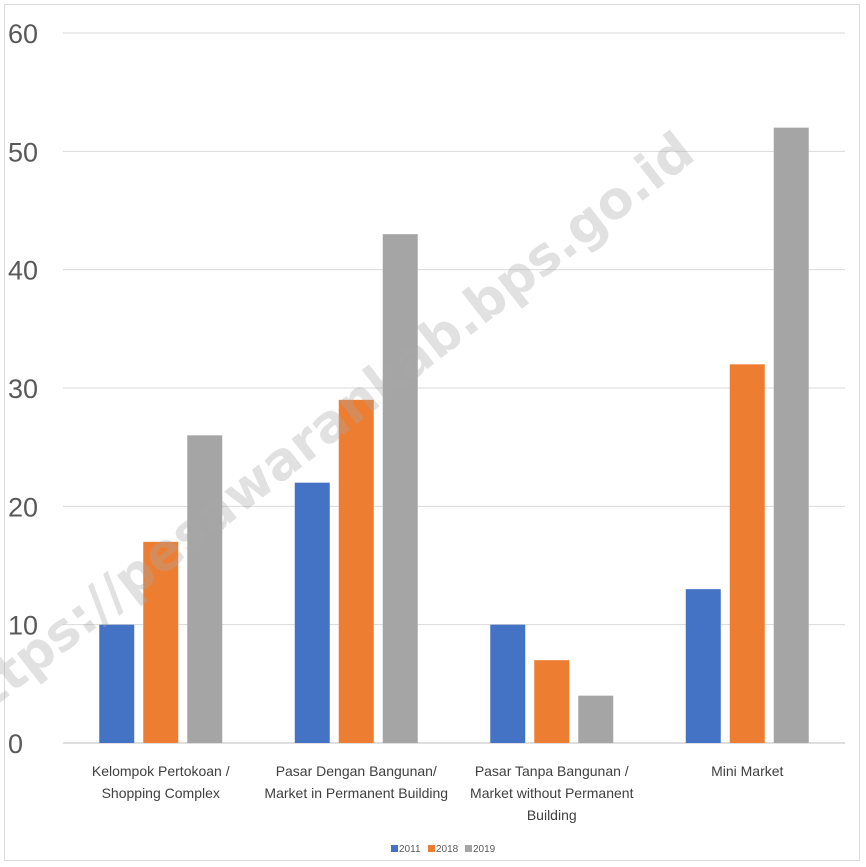 The width and height of the screenshot is (866, 867). Describe the element at coordinates (410, 849) in the screenshot. I see `legend-label-2011: 2011` at that location.